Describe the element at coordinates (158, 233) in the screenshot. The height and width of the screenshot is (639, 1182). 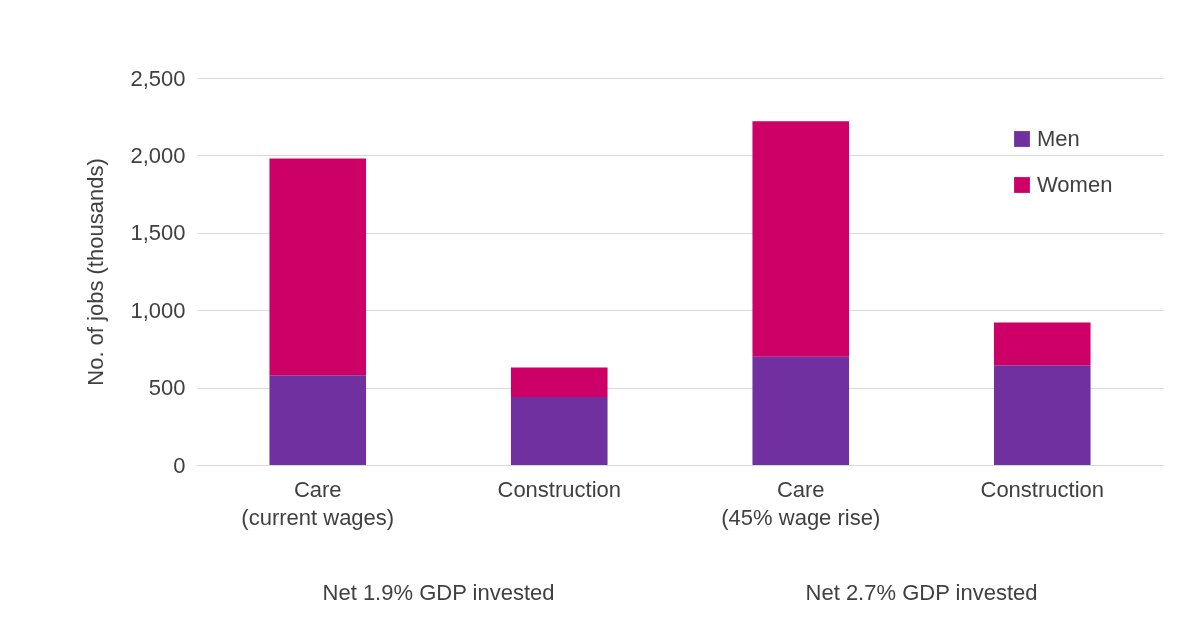
I see `y-tick-label: 1,500` at that location.